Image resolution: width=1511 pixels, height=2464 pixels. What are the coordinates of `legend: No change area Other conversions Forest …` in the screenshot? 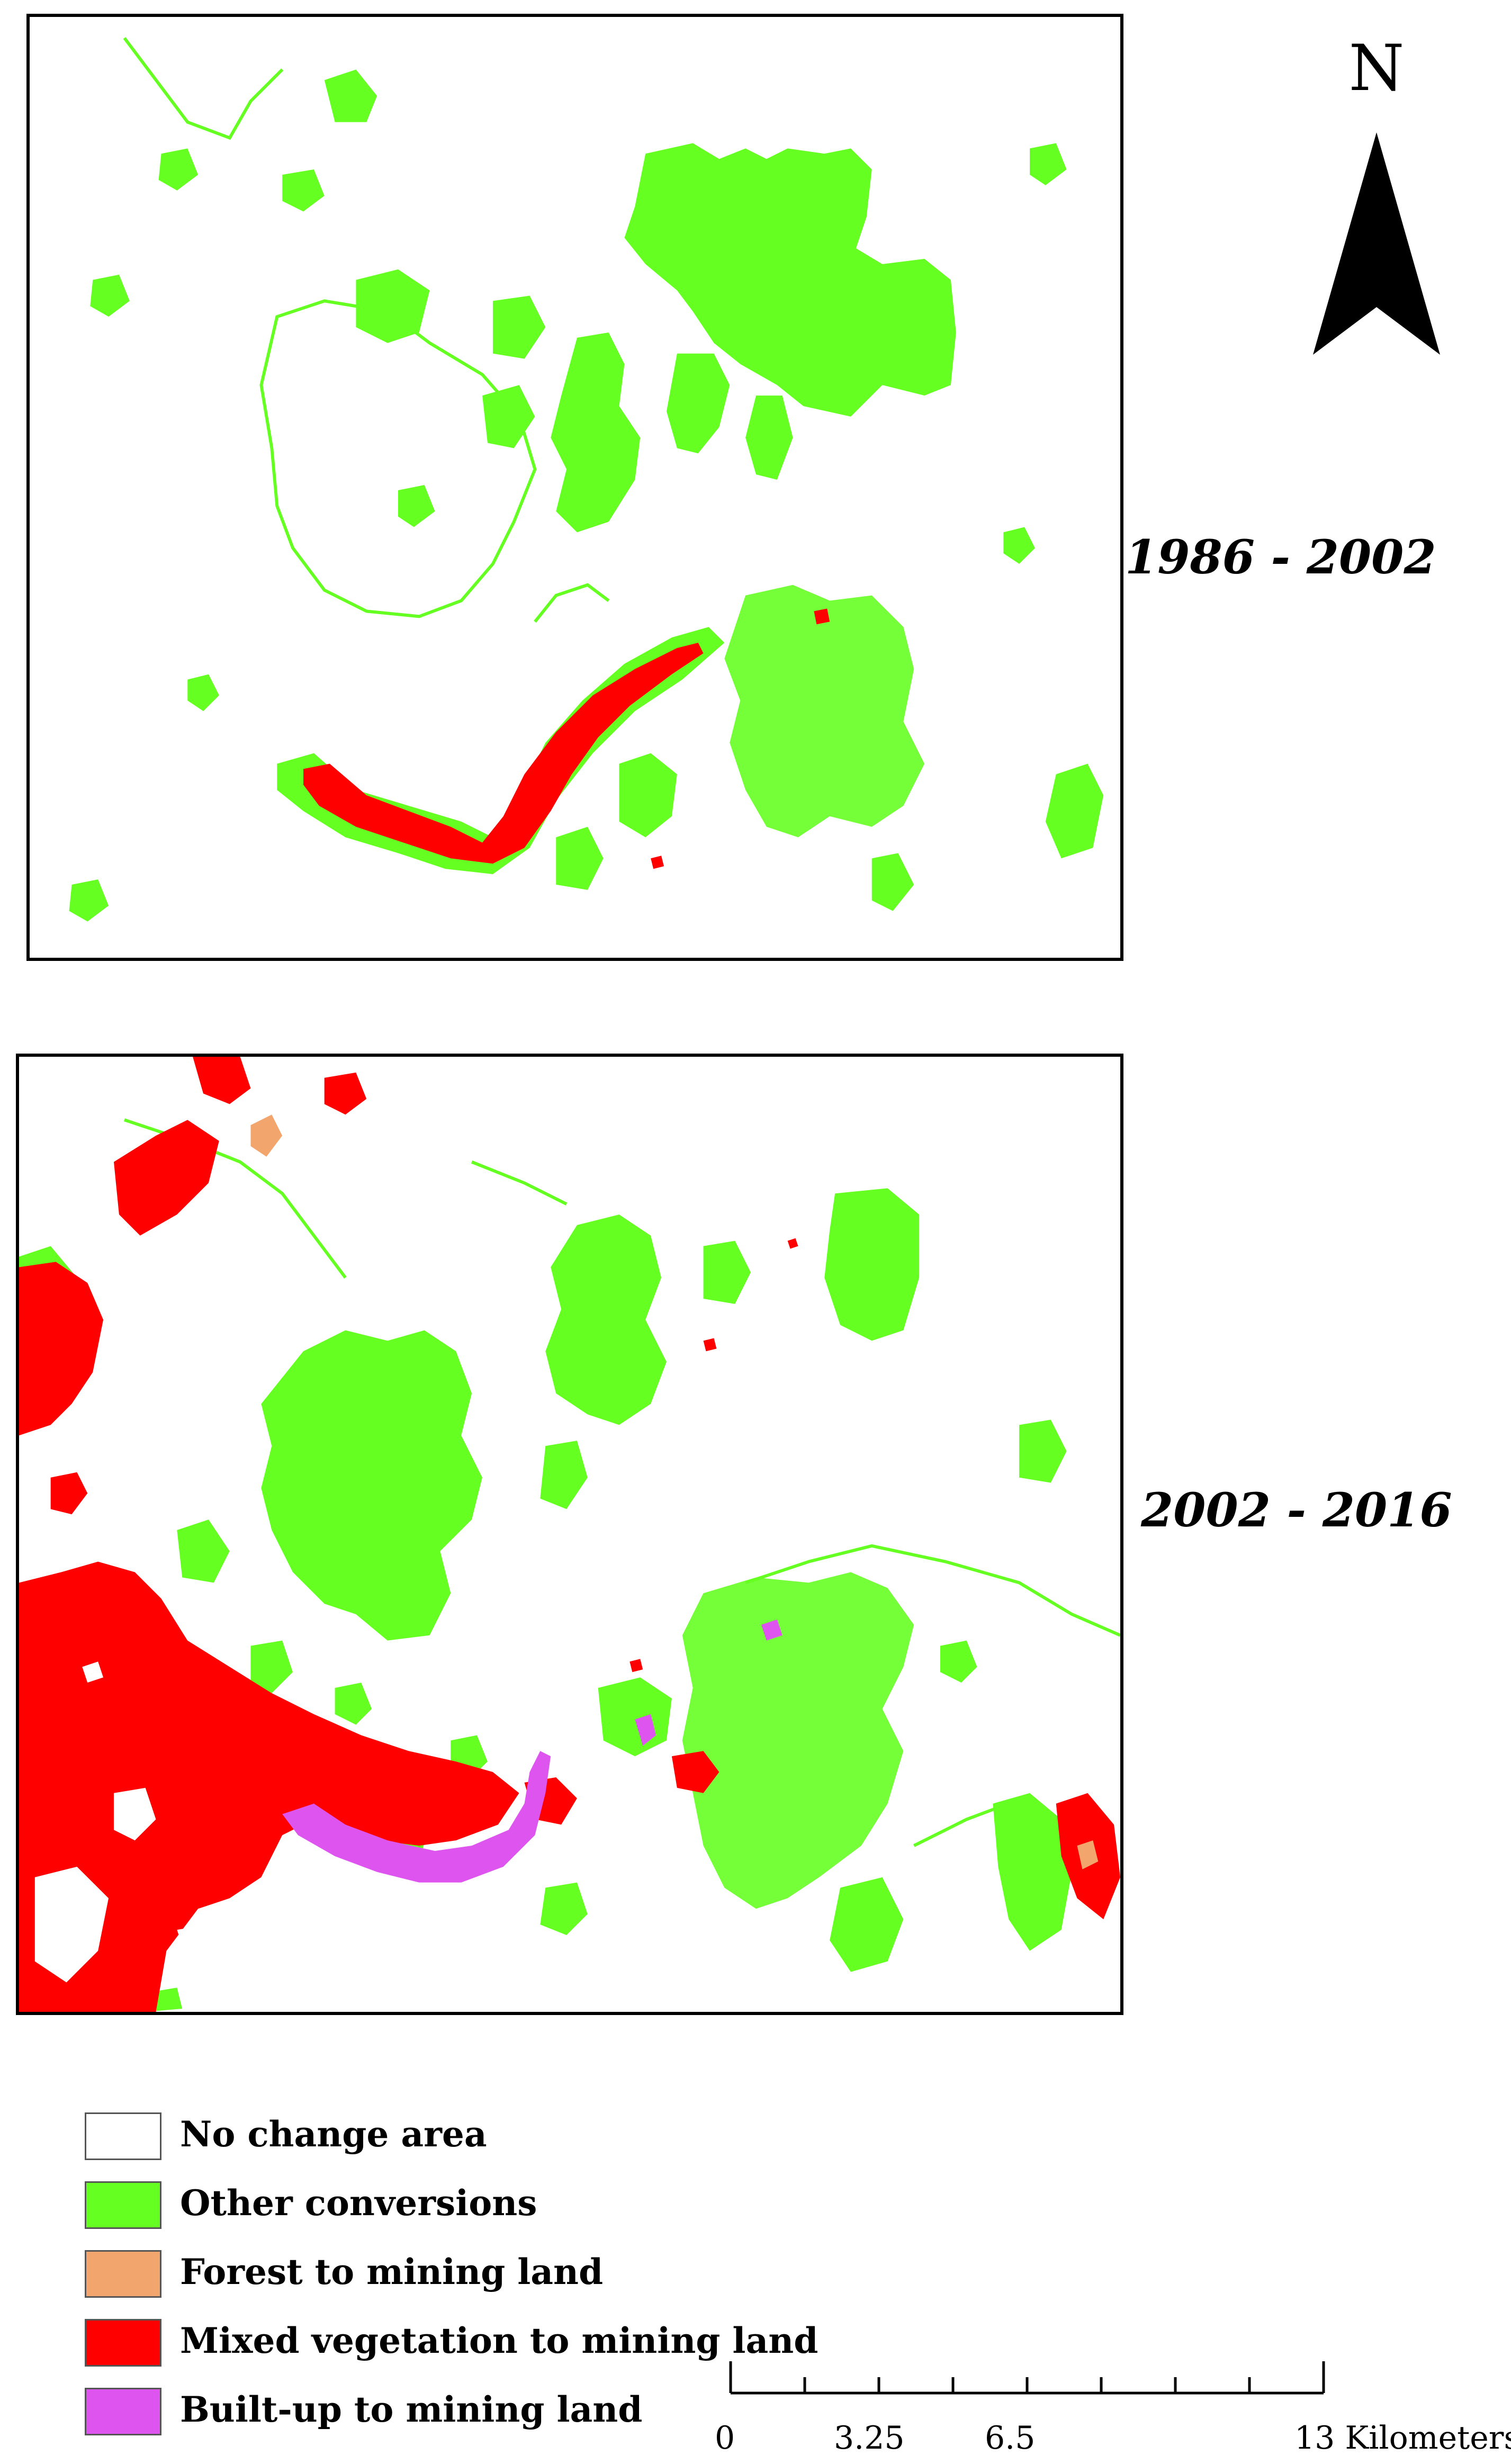 It's located at (451, 2279).